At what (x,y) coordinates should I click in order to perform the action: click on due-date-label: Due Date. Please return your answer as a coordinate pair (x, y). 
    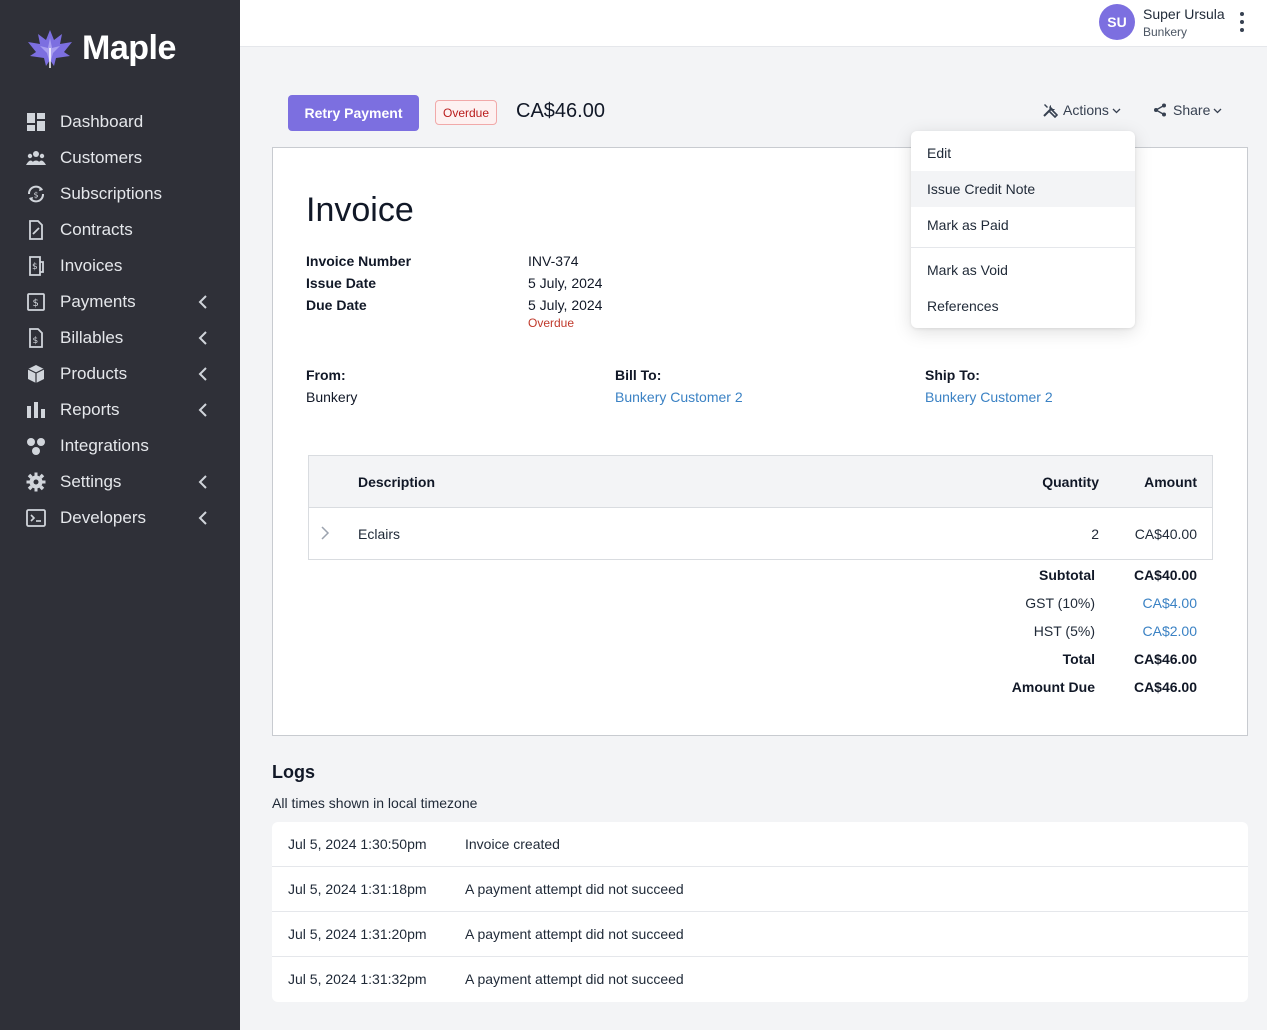
    Looking at the image, I should click on (336, 305).